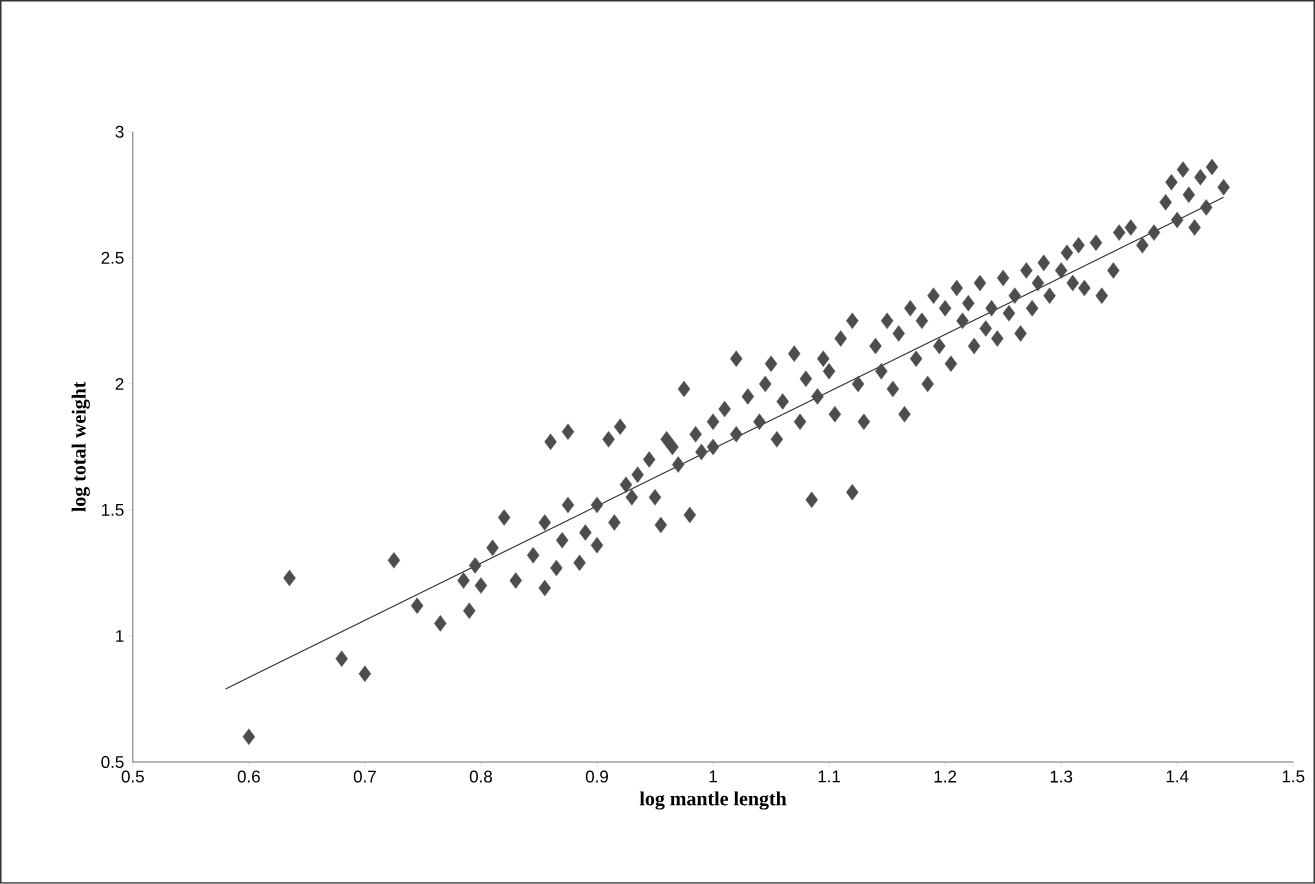 The image size is (1315, 884). Describe the element at coordinates (112, 762) in the screenshot. I see `y-tick-label: 0.5` at that location.